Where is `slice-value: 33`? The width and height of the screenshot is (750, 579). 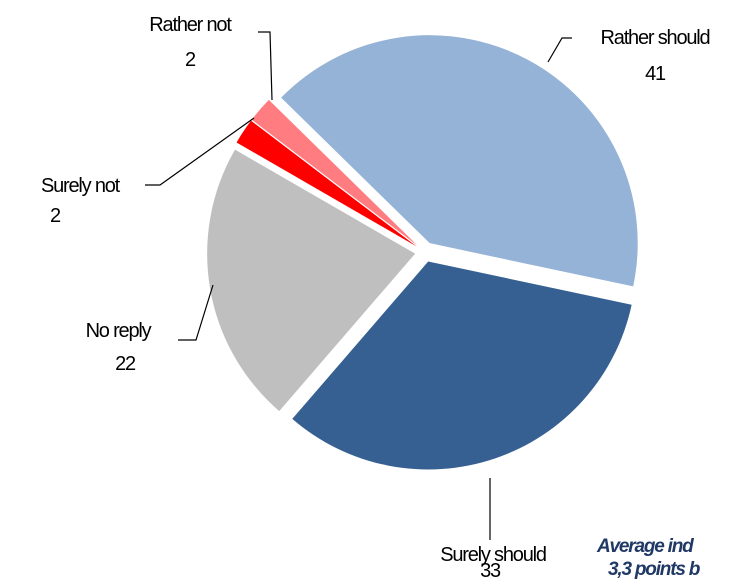
slice-value: 33 is located at coordinates (490, 569).